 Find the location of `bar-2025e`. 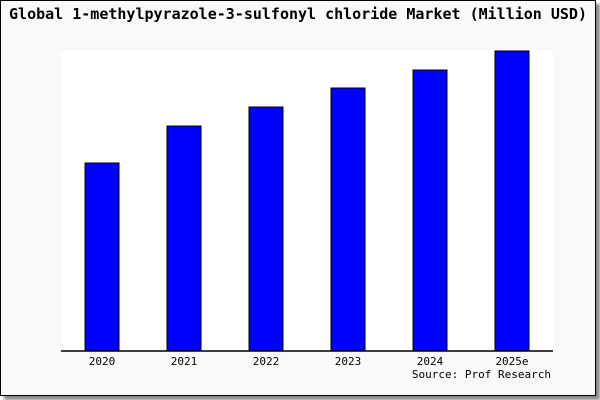

bar-2025e is located at coordinates (512, 201).